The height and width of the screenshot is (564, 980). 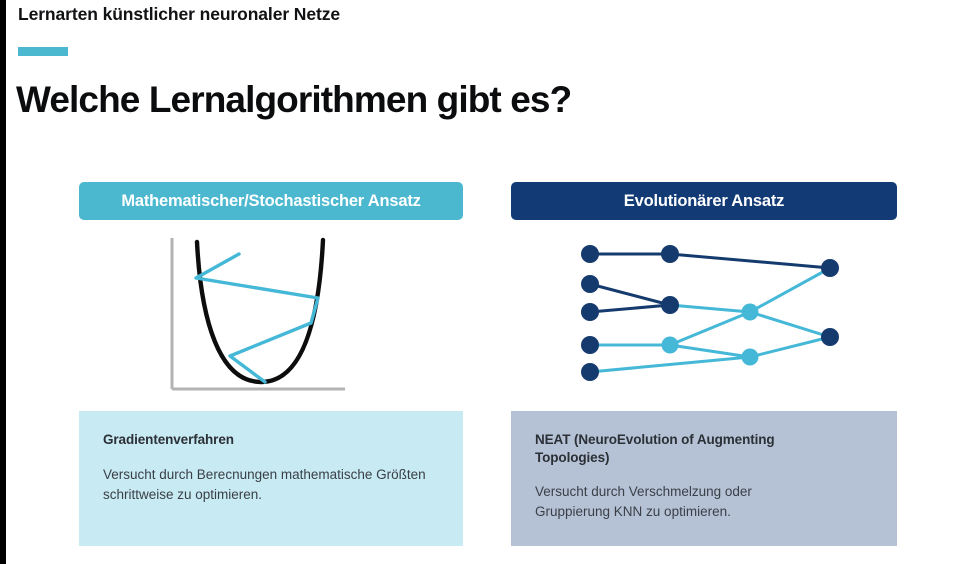 What do you see at coordinates (168, 439) in the screenshot?
I see `card-title: Gradientenverfahren` at bounding box center [168, 439].